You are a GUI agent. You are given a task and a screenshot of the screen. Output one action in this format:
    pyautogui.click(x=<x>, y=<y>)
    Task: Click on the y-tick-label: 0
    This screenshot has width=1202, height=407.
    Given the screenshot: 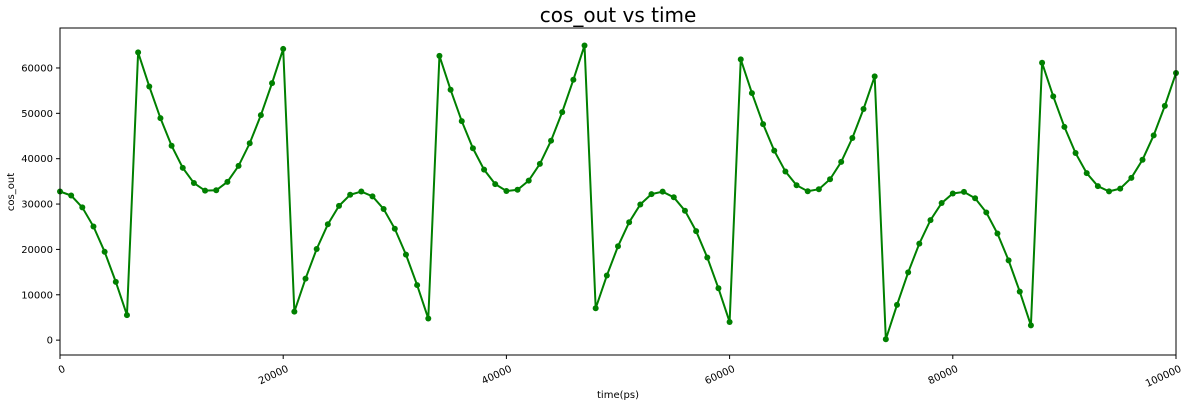 What is the action you would take?
    pyautogui.click(x=50, y=341)
    